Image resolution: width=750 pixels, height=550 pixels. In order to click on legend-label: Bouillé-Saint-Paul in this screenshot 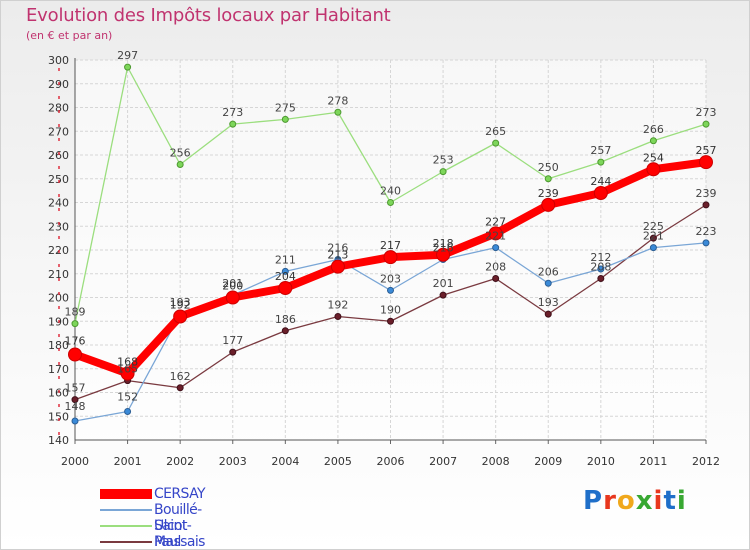, I will do `click(178, 526)`.